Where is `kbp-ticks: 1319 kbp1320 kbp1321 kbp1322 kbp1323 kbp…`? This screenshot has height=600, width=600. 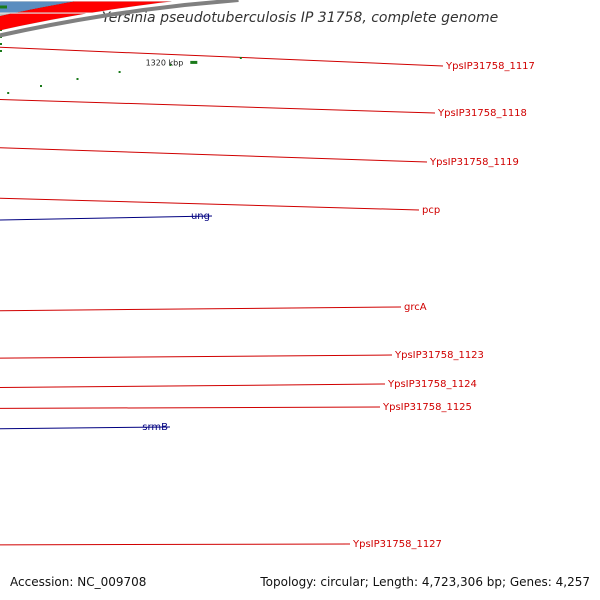
kbp-ticks: 1319 kbp1320 kbp1321 kbp1322 kbp1323 kbp… is located at coordinates (99, 36).